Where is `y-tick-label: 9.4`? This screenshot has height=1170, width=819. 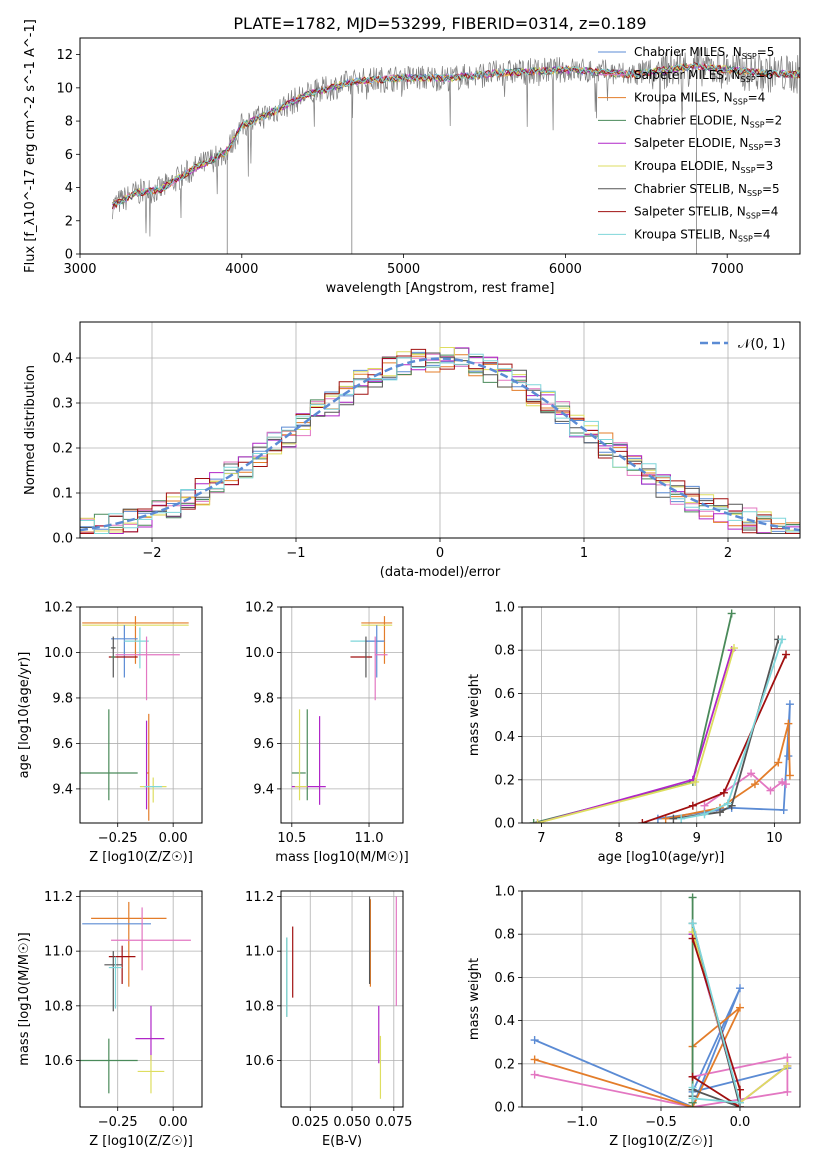
y-tick-label: 9.4 is located at coordinates (62, 789).